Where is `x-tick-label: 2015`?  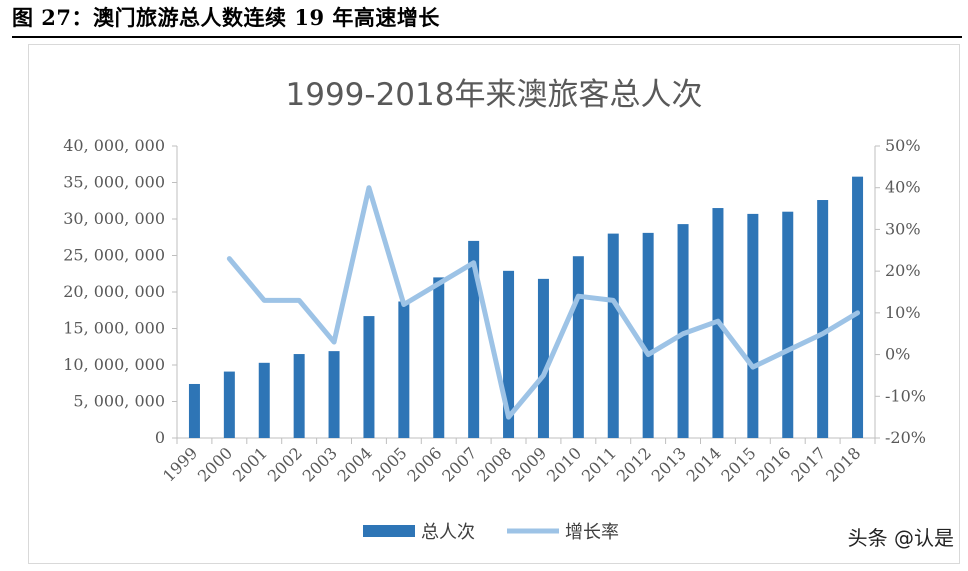
x-tick-label: 2015 is located at coordinates (738, 464).